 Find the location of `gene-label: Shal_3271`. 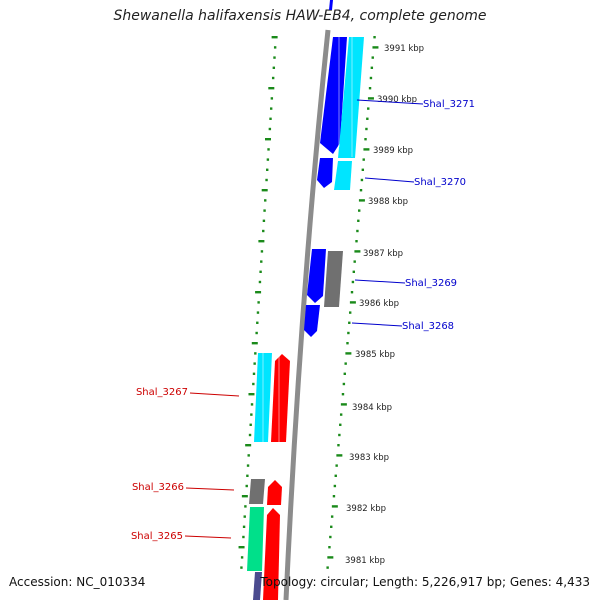

gene-label: Shal_3271 is located at coordinates (449, 104).